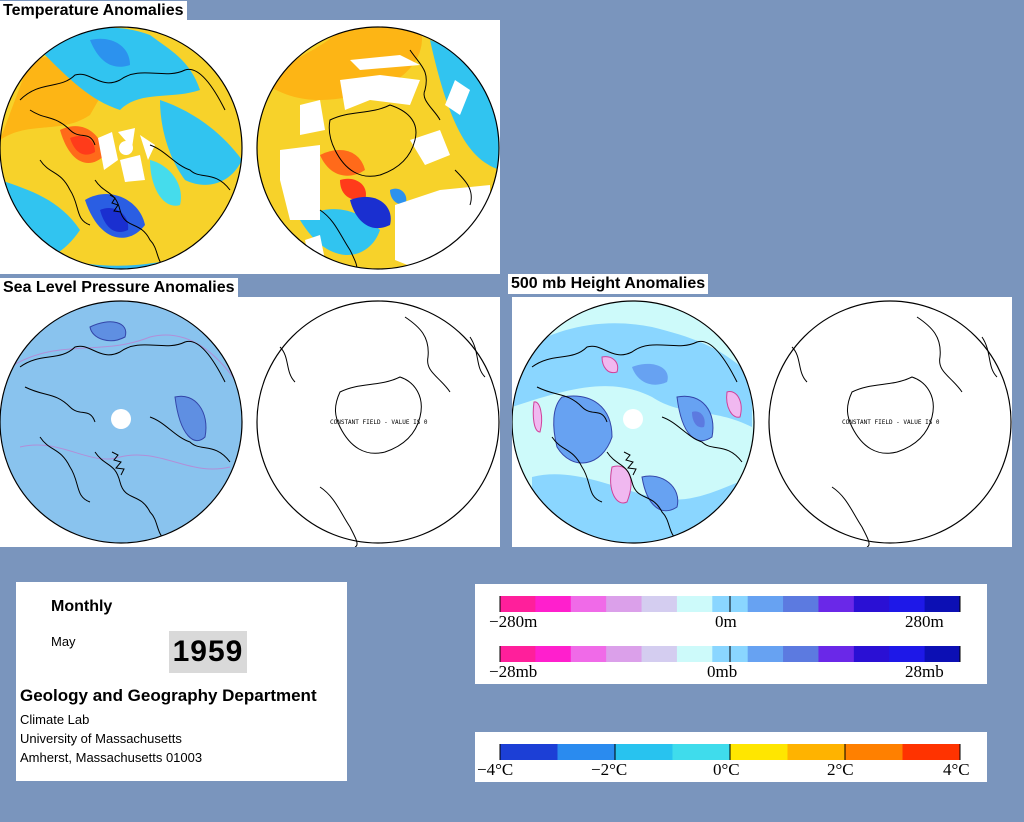 This screenshot has width=1024, height=822. What do you see at coordinates (726, 621) in the screenshot?
I see `height-mid-label: 0m` at bounding box center [726, 621].